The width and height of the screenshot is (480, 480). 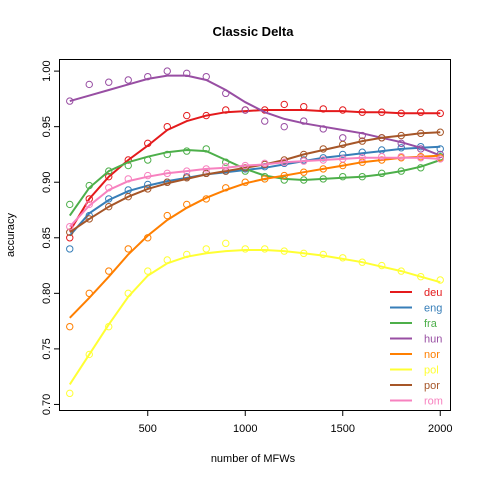 What do you see at coordinates (11, 234) in the screenshot?
I see `y-axis-title: accuracy` at bounding box center [11, 234].